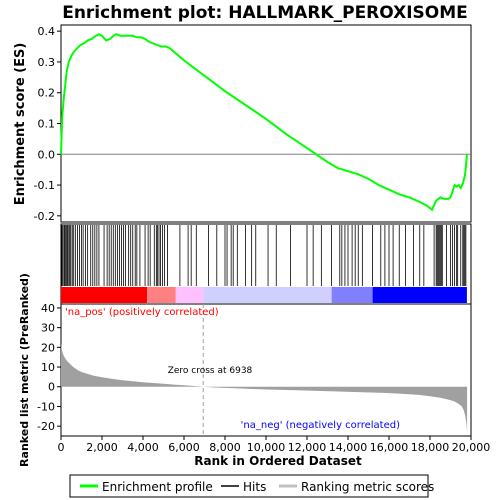 The width and height of the screenshot is (500, 500). What do you see at coordinates (320, 425) in the screenshot?
I see `neg-correlated-label: 'na_neg' (negatively correlated)` at bounding box center [320, 425].